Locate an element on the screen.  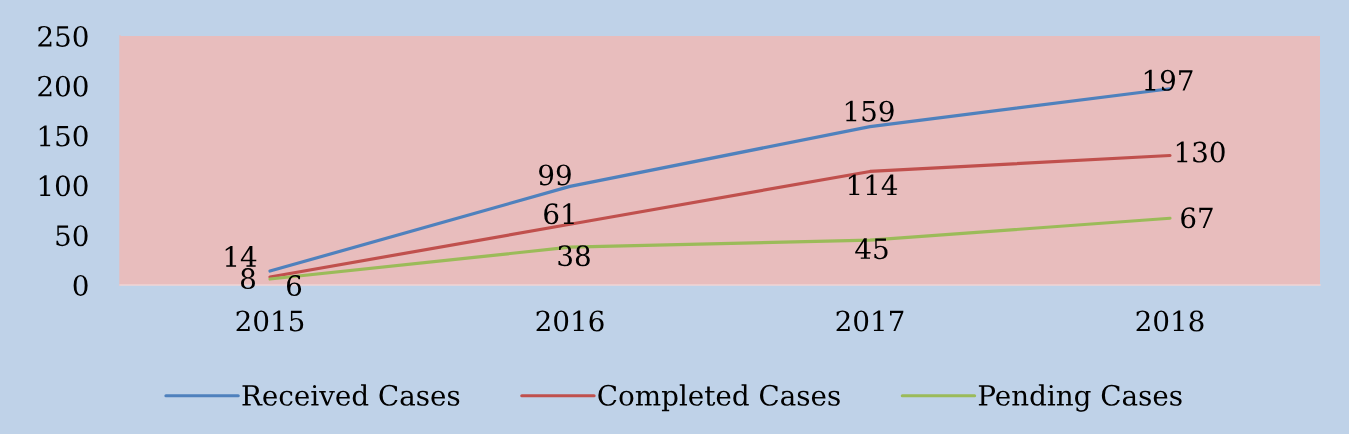
x-tick-label: 2018 is located at coordinates (1170, 321).